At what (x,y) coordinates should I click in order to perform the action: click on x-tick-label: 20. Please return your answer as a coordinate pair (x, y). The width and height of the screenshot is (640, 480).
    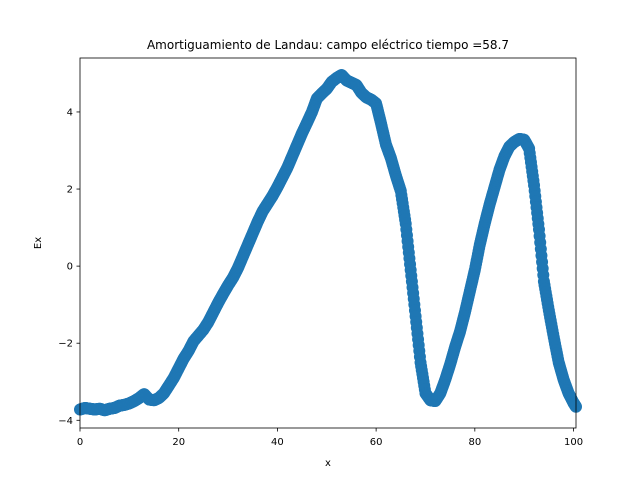
    Looking at the image, I should click on (178, 442).